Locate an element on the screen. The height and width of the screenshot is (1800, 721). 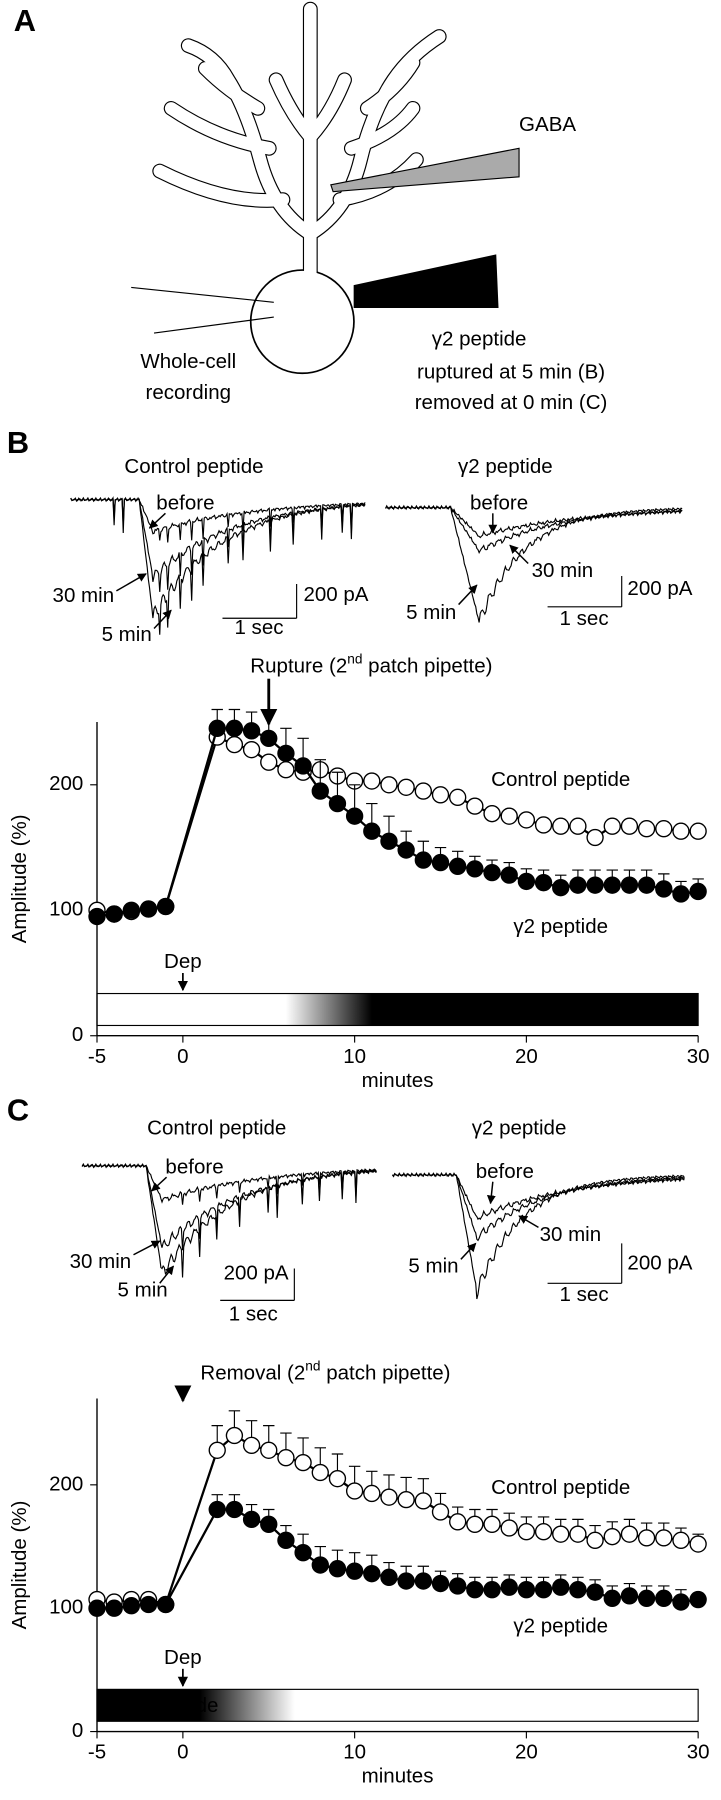
treatment-bar is located at coordinates (397, 1009).